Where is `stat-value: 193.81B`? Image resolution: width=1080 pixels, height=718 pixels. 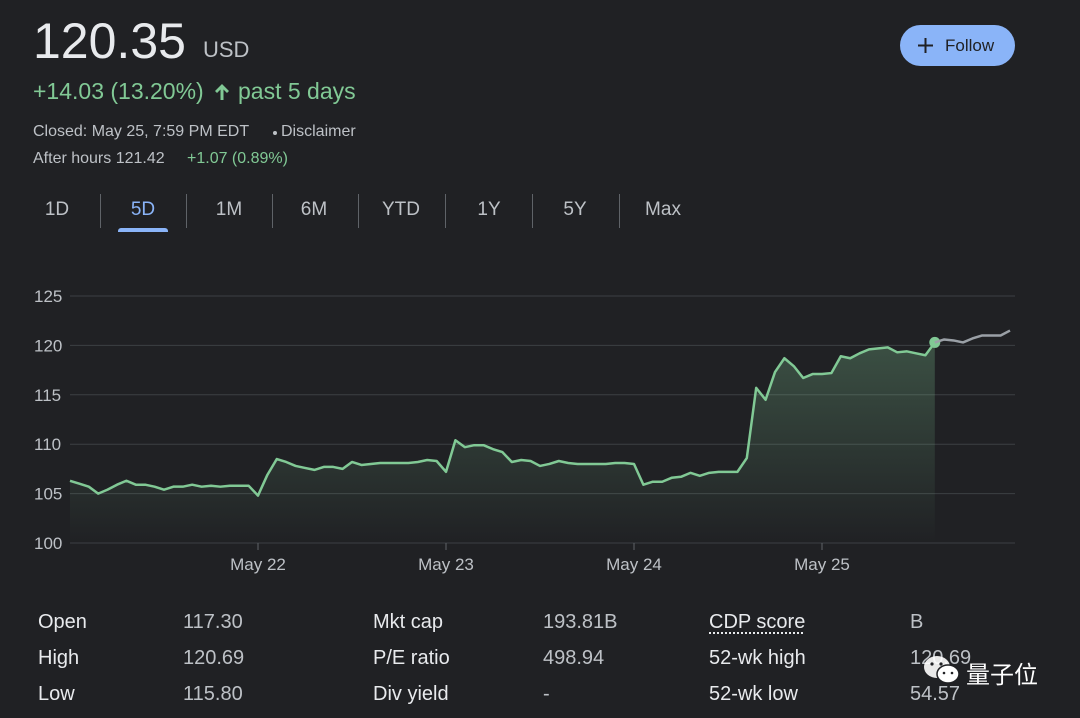
stat-value: 193.81B is located at coordinates (580, 622).